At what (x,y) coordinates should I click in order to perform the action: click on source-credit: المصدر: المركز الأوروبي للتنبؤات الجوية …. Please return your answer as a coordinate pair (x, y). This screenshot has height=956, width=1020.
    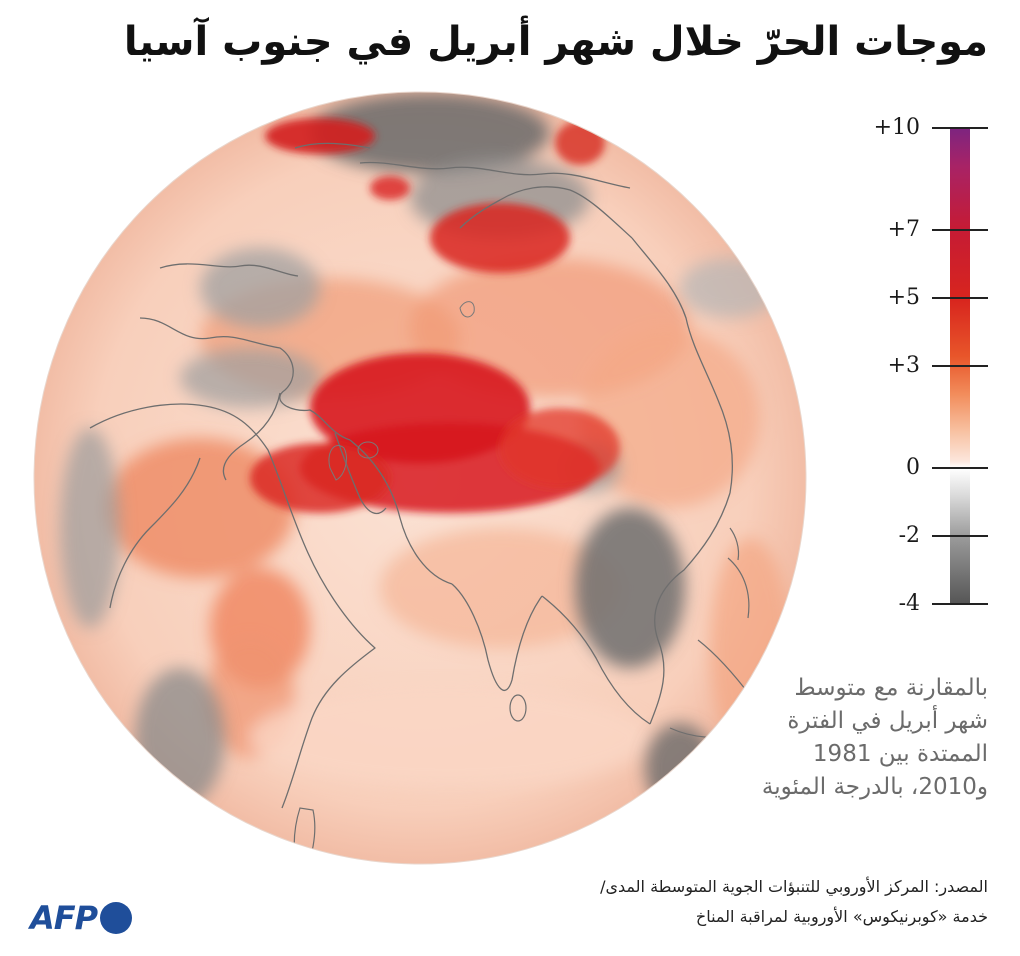
    Looking at the image, I should click on (728, 902).